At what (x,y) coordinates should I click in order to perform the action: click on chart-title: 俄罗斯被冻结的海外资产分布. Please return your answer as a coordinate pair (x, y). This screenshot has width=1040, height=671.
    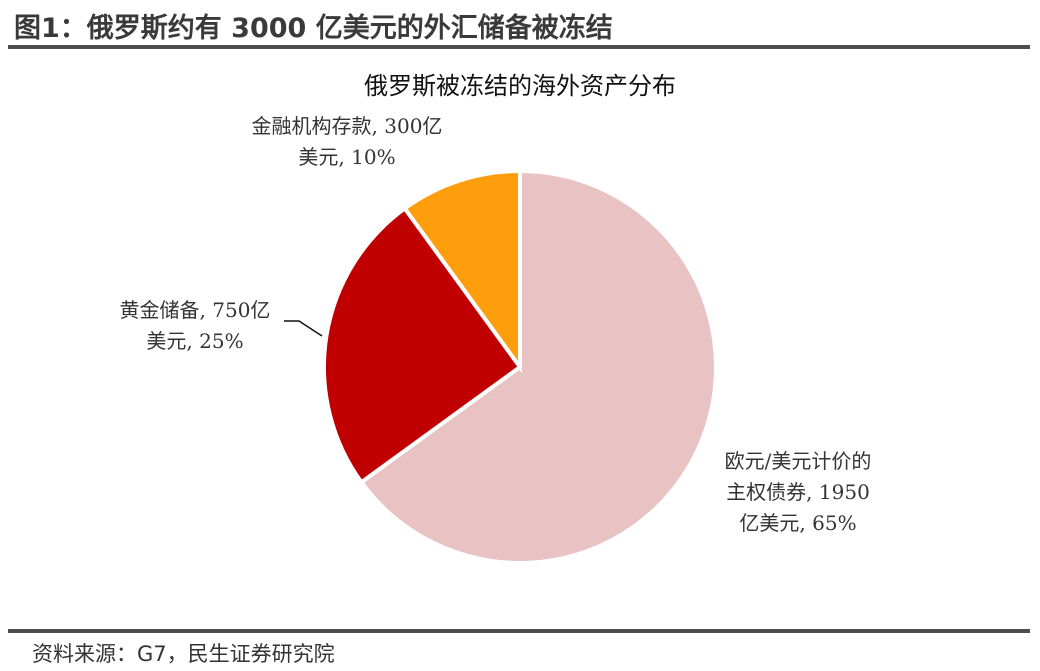
    Looking at the image, I should click on (520, 86).